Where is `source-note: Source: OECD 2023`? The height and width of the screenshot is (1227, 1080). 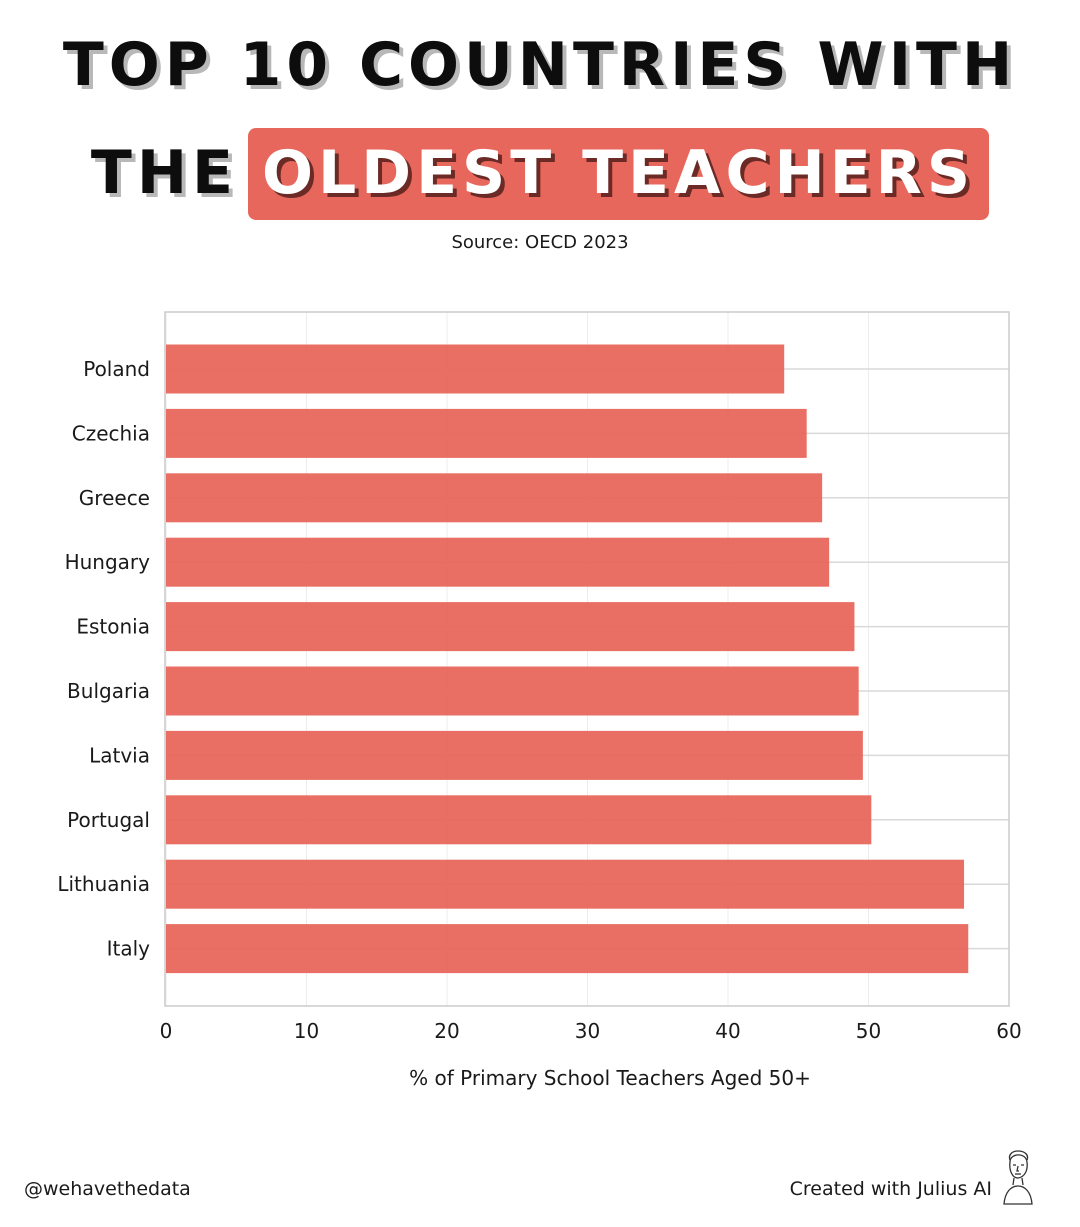
source-note: Source: OECD 2023 is located at coordinates (540, 242).